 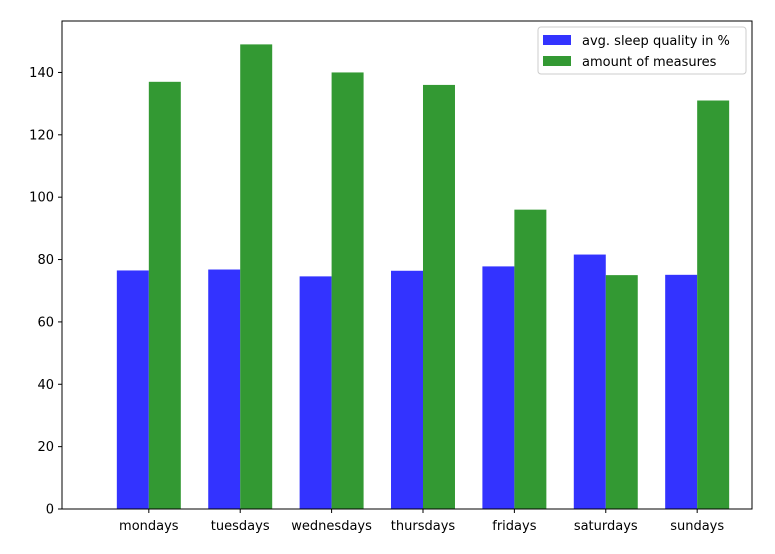 I want to click on legend-swatch-measures, so click(x=557, y=61).